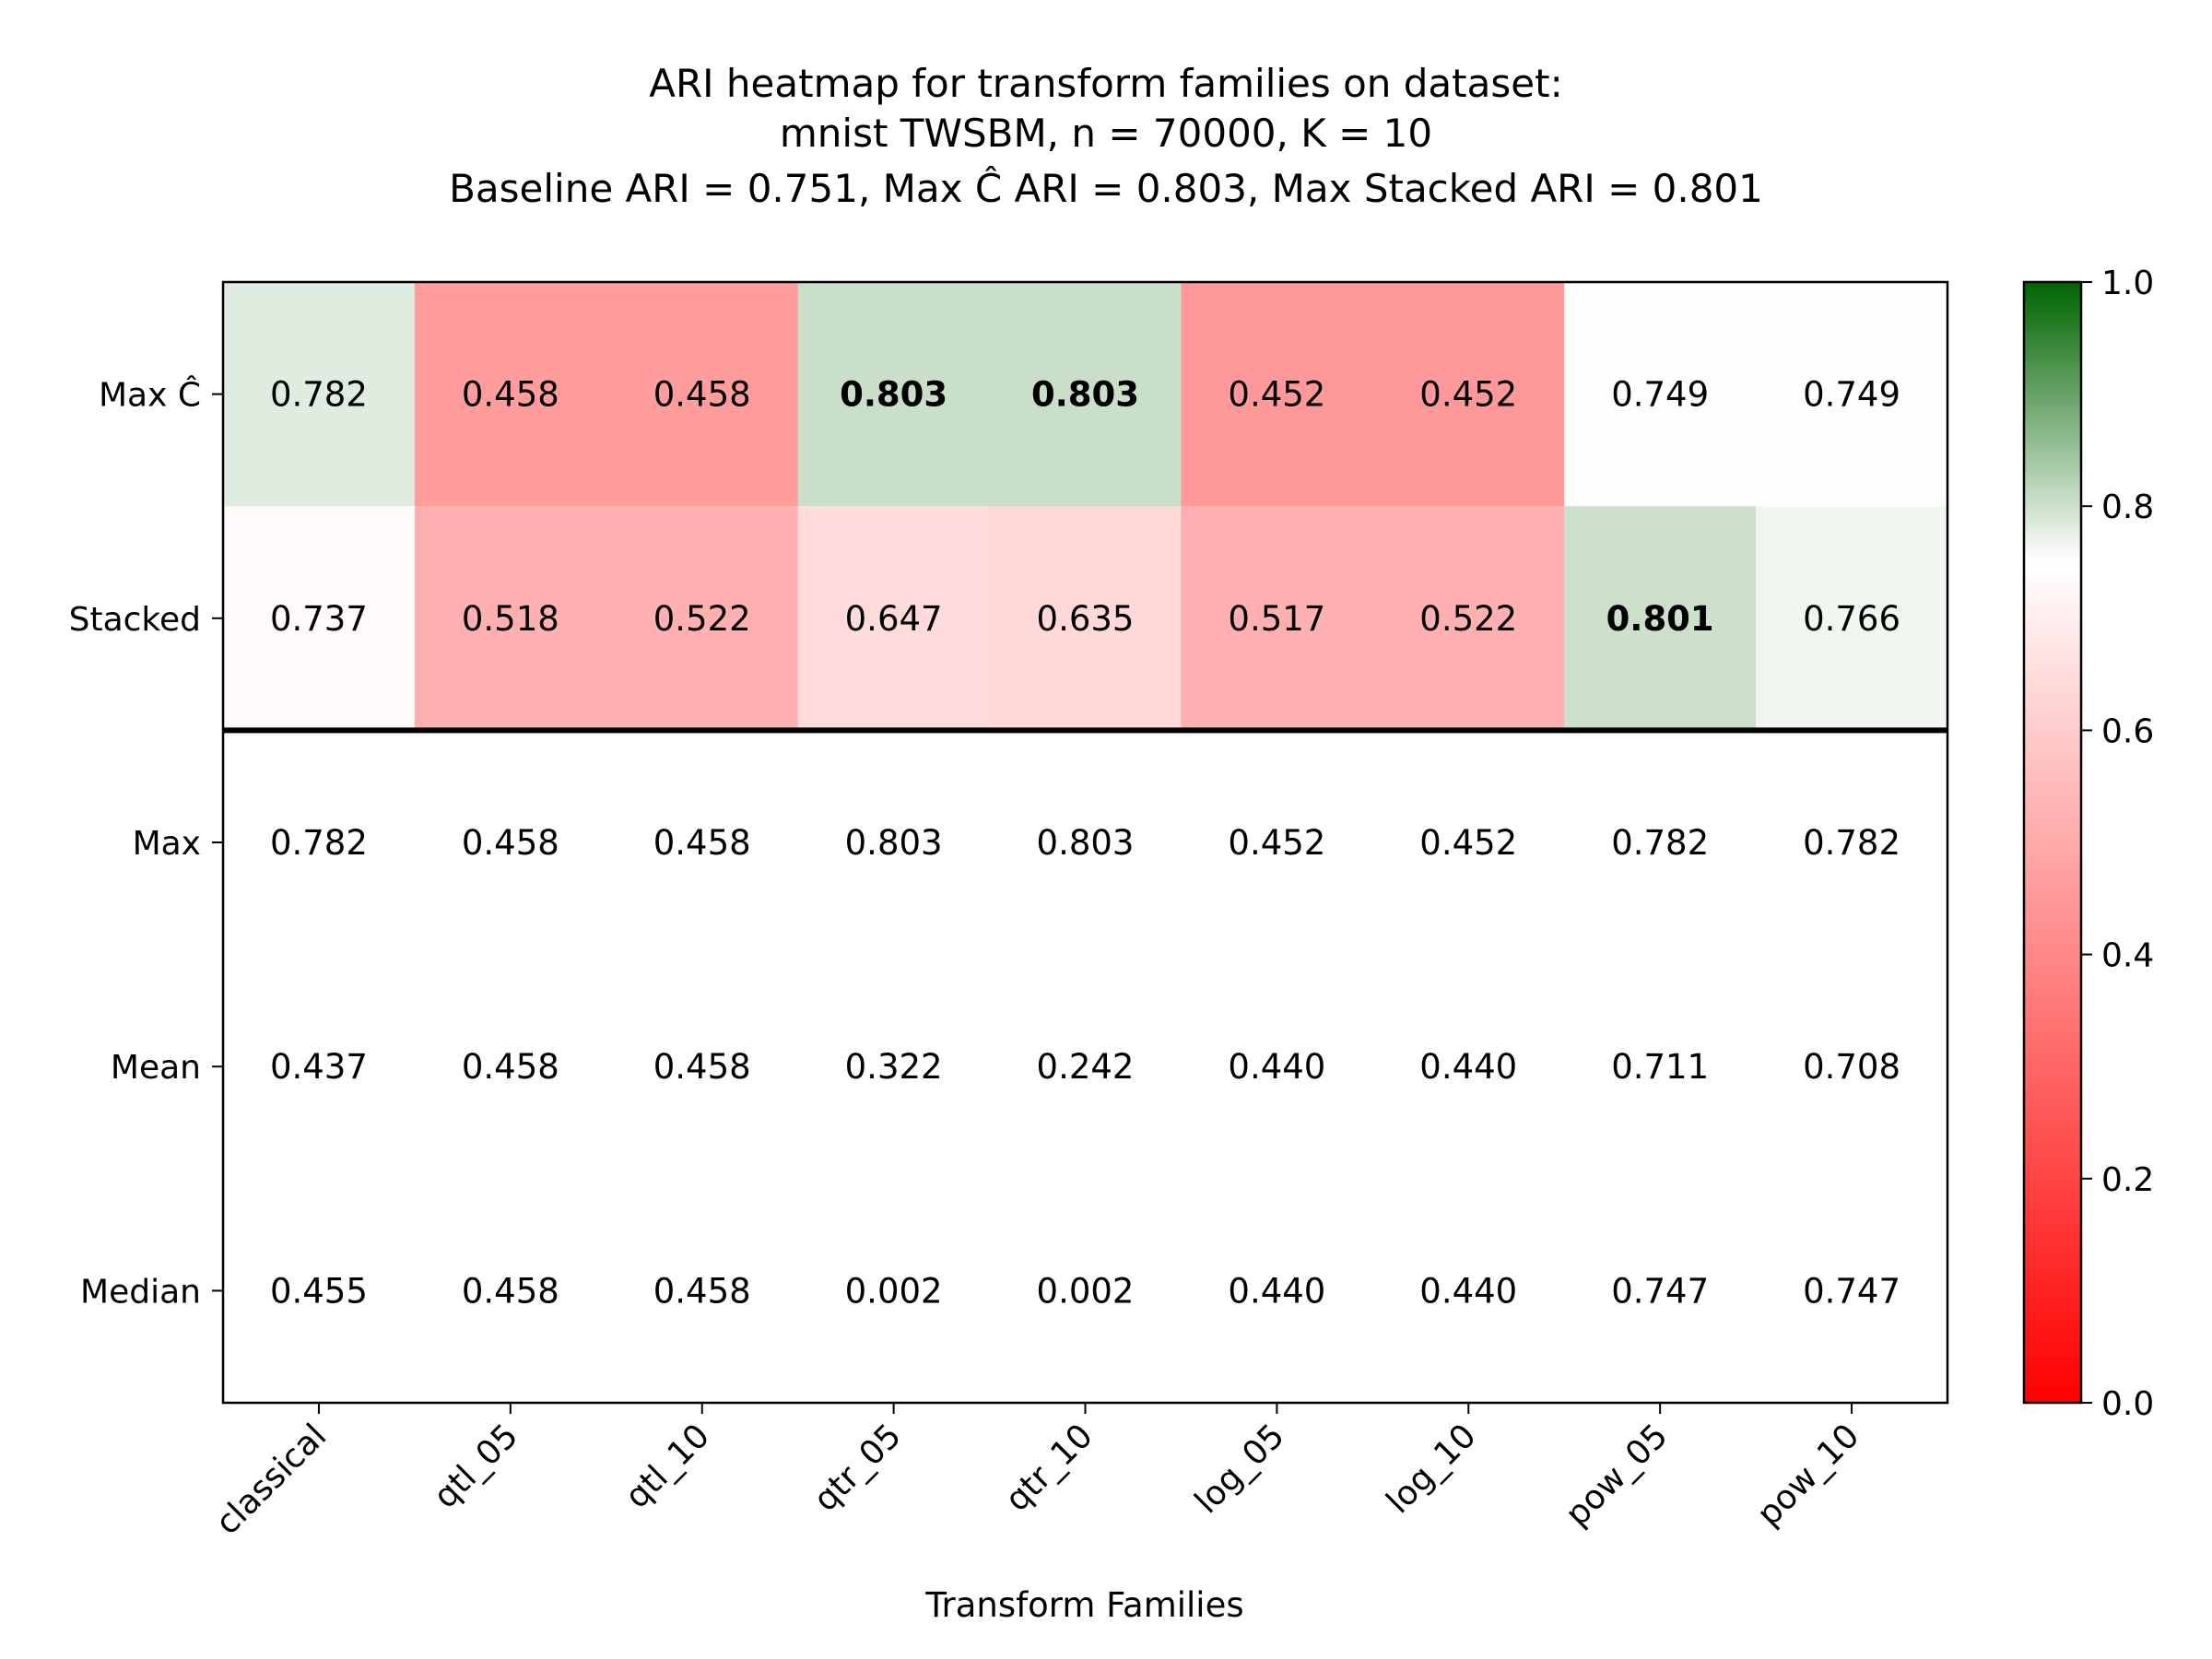 This screenshot has width=2212, height=1659. I want to click on cell-value-label: 0.647, so click(894, 619).